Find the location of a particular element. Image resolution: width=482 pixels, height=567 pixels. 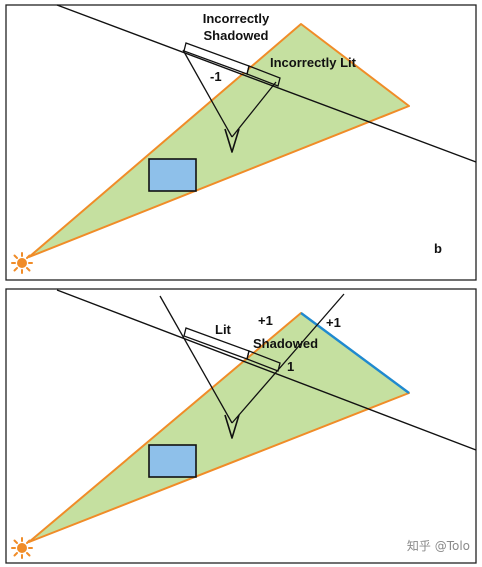

panel-letter: b is located at coordinates (438, 248).